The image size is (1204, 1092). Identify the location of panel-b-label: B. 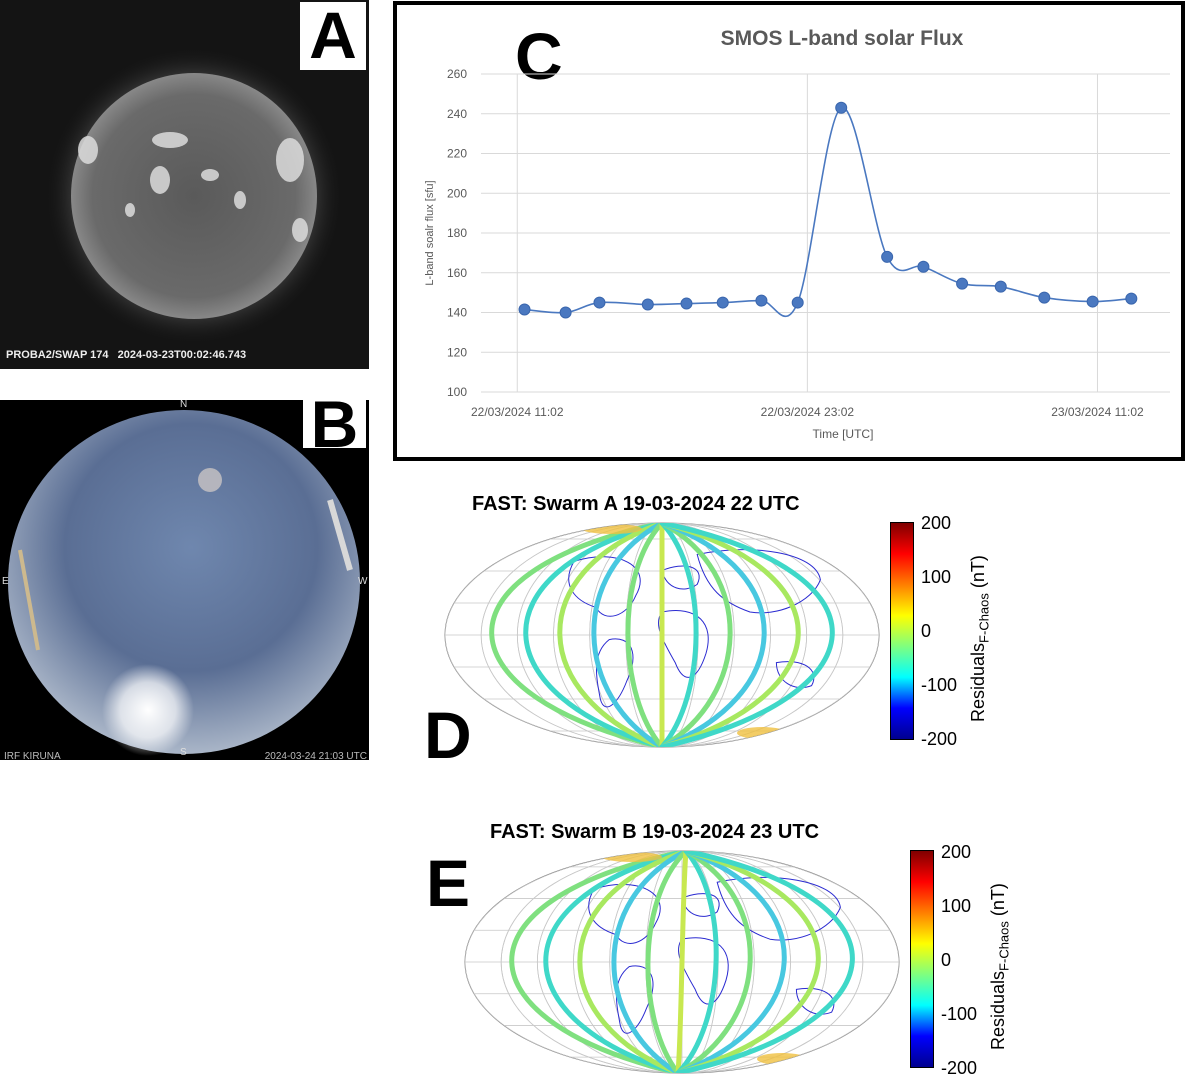
(334, 424).